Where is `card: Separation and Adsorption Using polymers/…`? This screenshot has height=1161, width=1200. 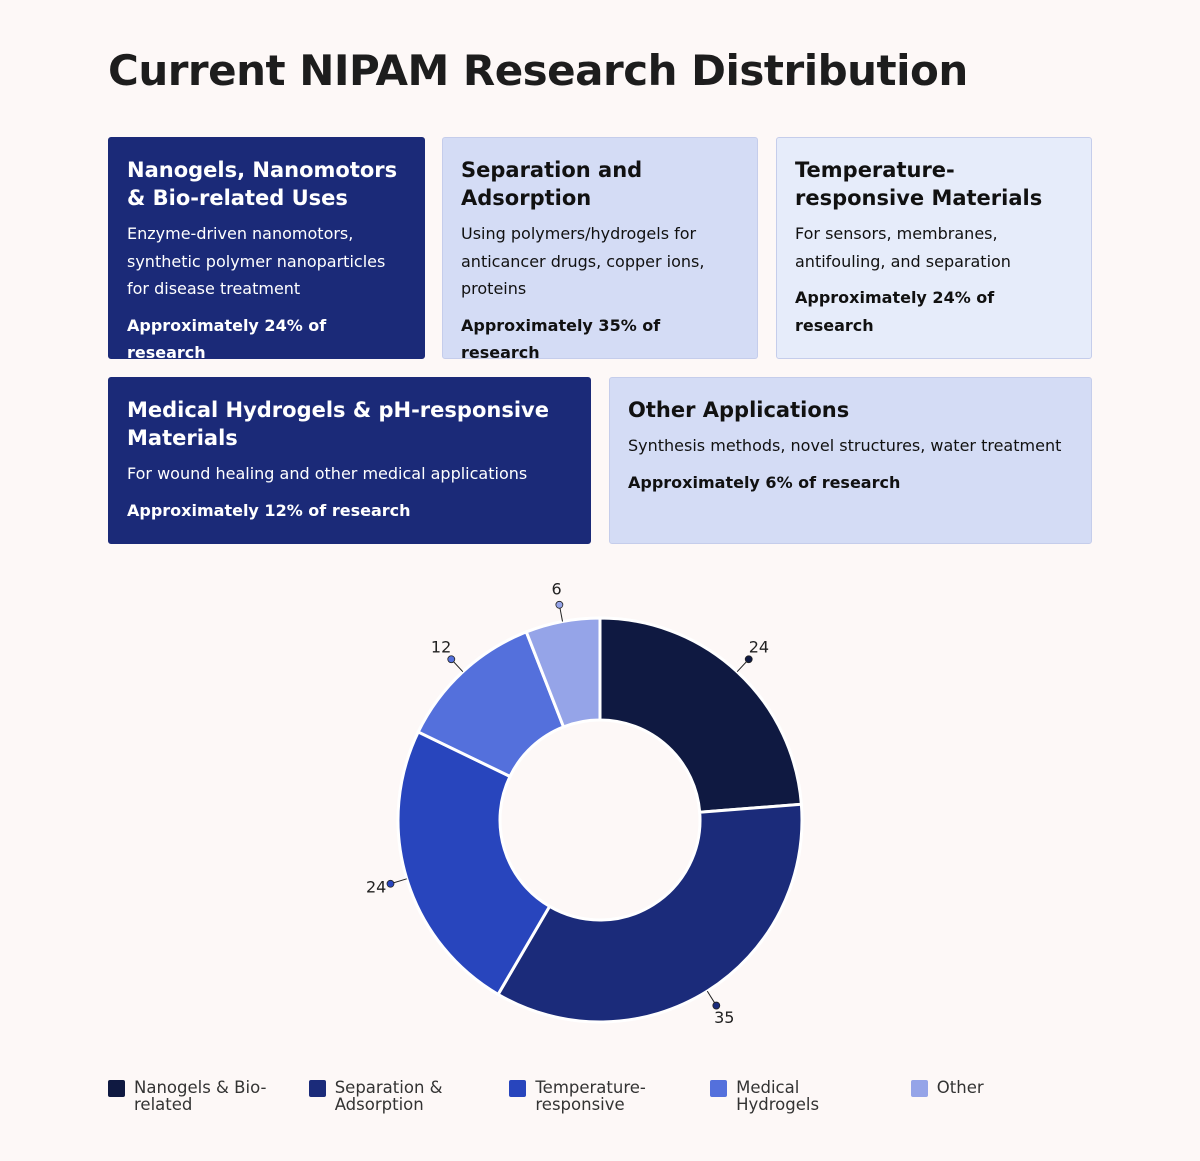
card: Separation and Adsorption Using polymers/… is located at coordinates (600, 249).